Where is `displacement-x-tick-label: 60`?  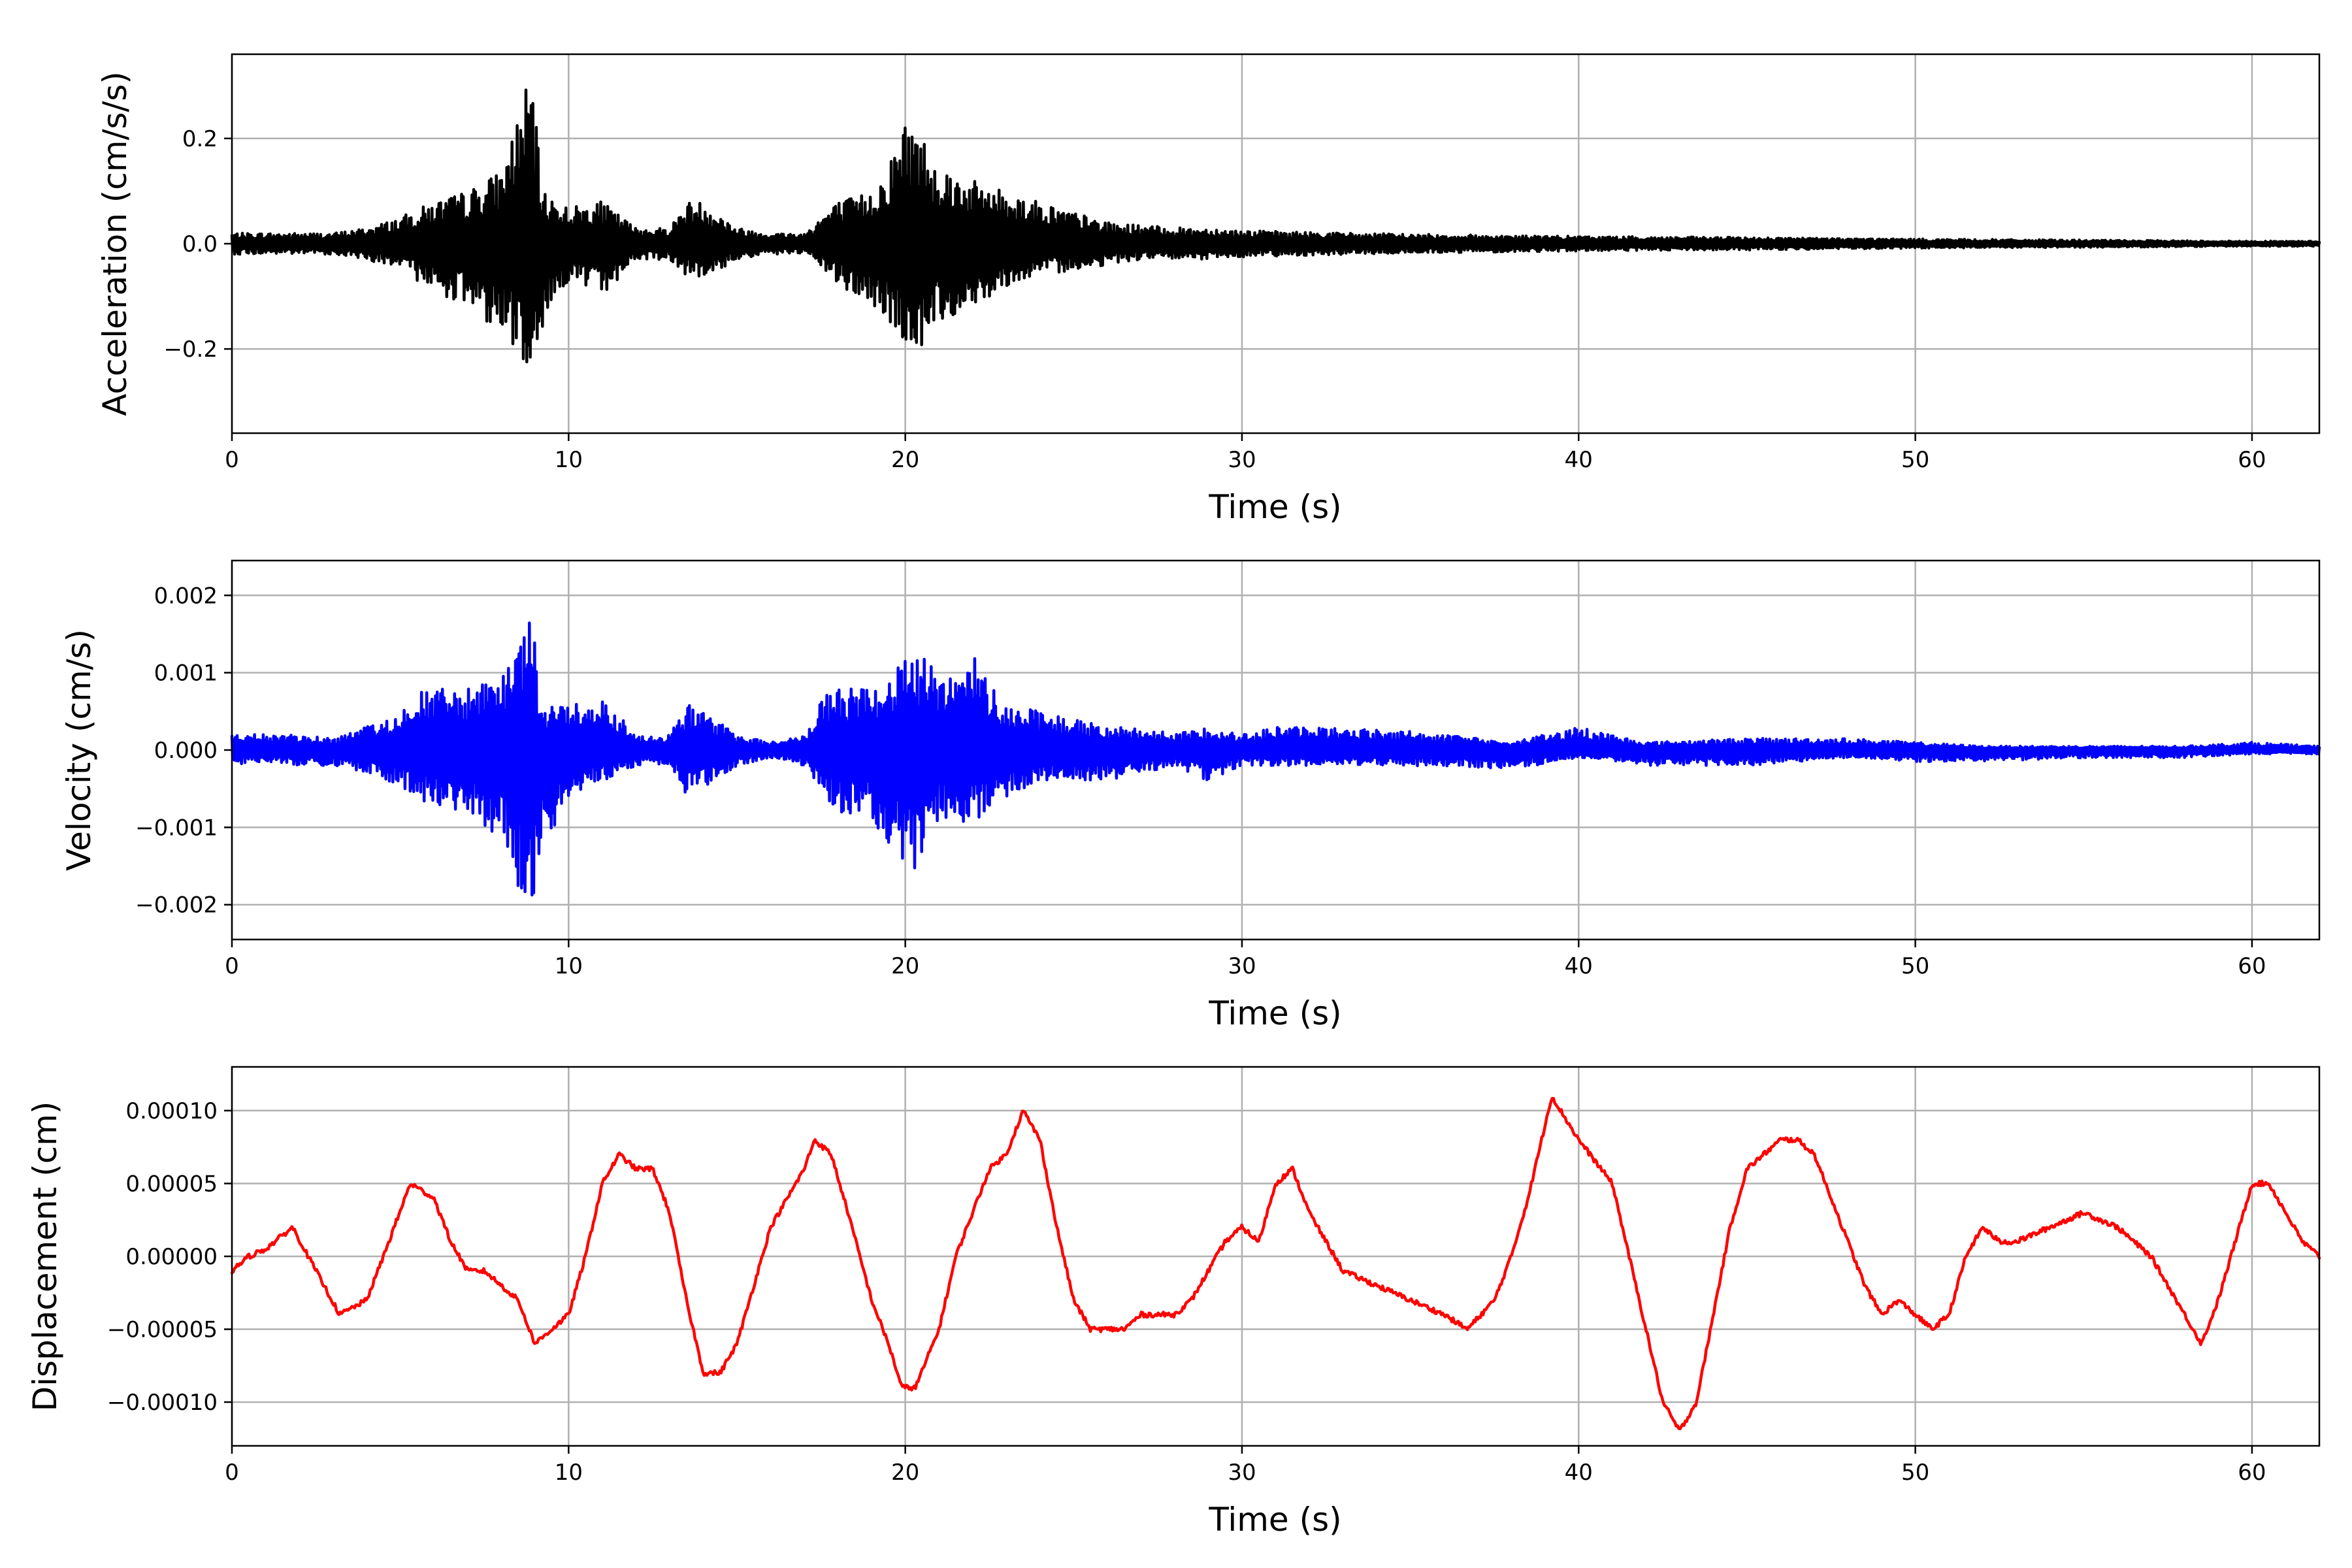 displacement-x-tick-label: 60 is located at coordinates (2252, 1473).